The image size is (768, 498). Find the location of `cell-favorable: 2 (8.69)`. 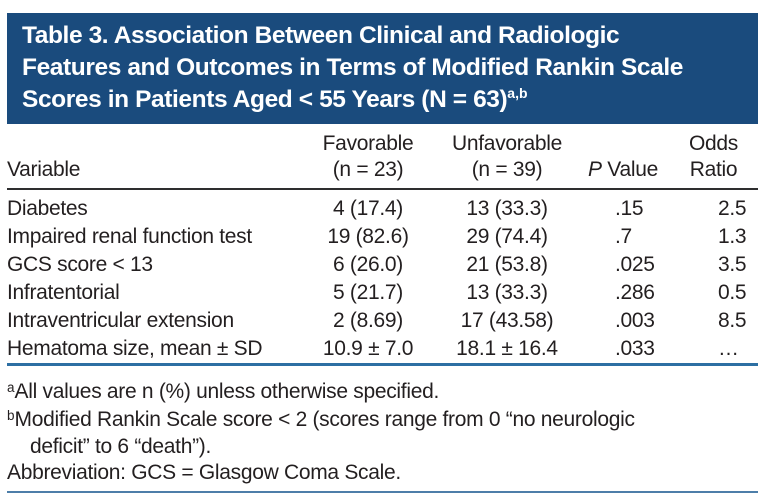

cell-favorable: 2 (8.69) is located at coordinates (368, 320).